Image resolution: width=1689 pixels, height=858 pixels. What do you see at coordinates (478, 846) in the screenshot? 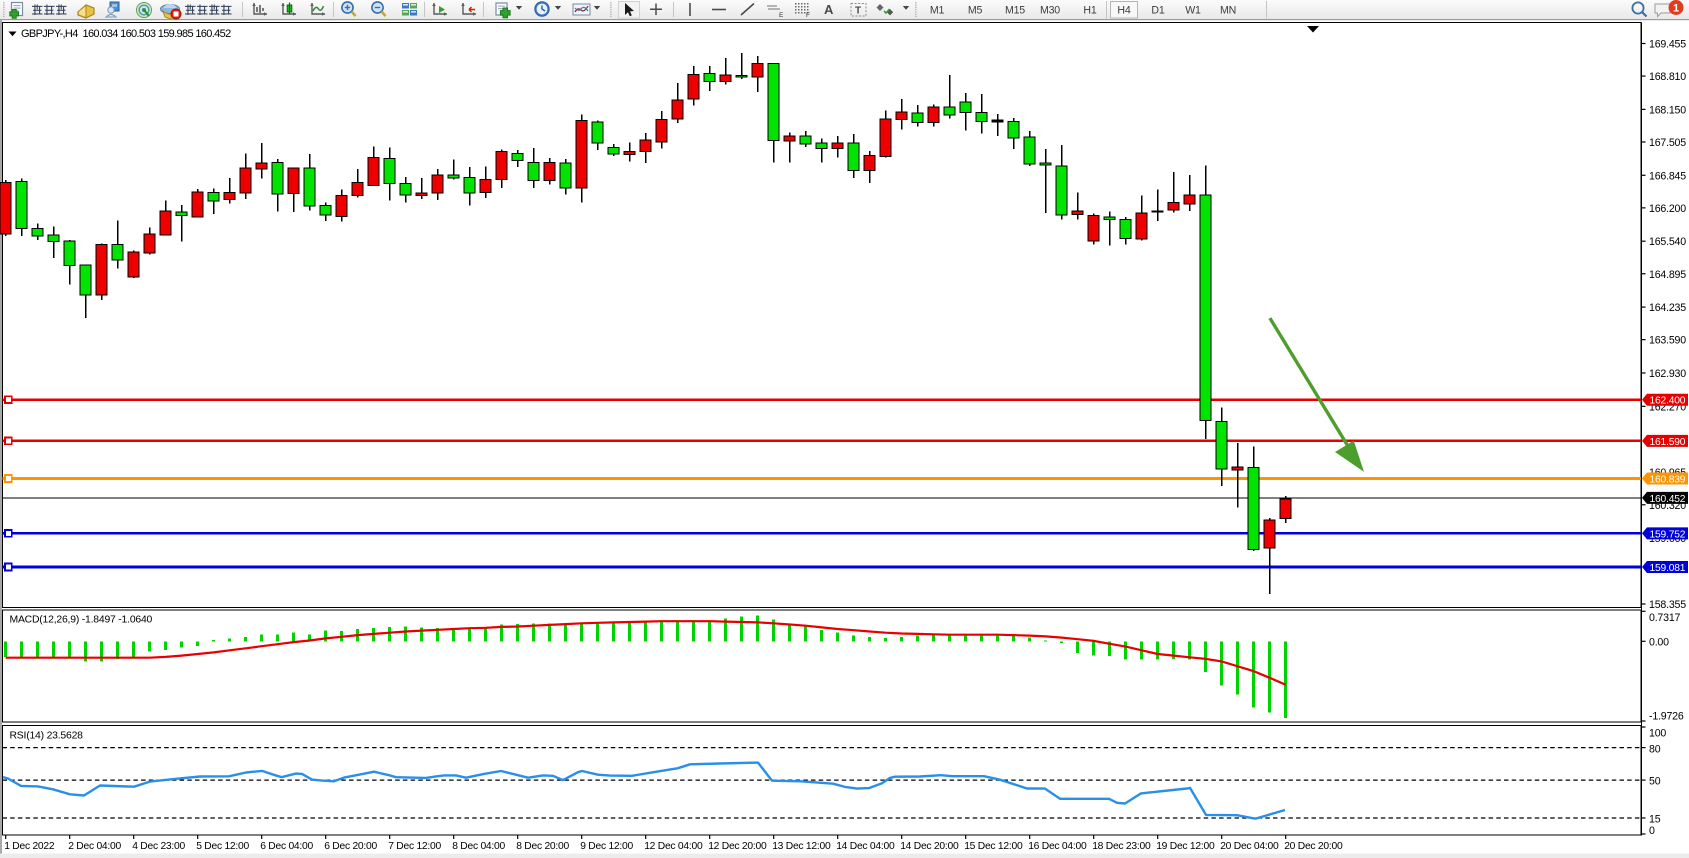
I see `svg-text: 8 Dec 04:00` at bounding box center [478, 846].